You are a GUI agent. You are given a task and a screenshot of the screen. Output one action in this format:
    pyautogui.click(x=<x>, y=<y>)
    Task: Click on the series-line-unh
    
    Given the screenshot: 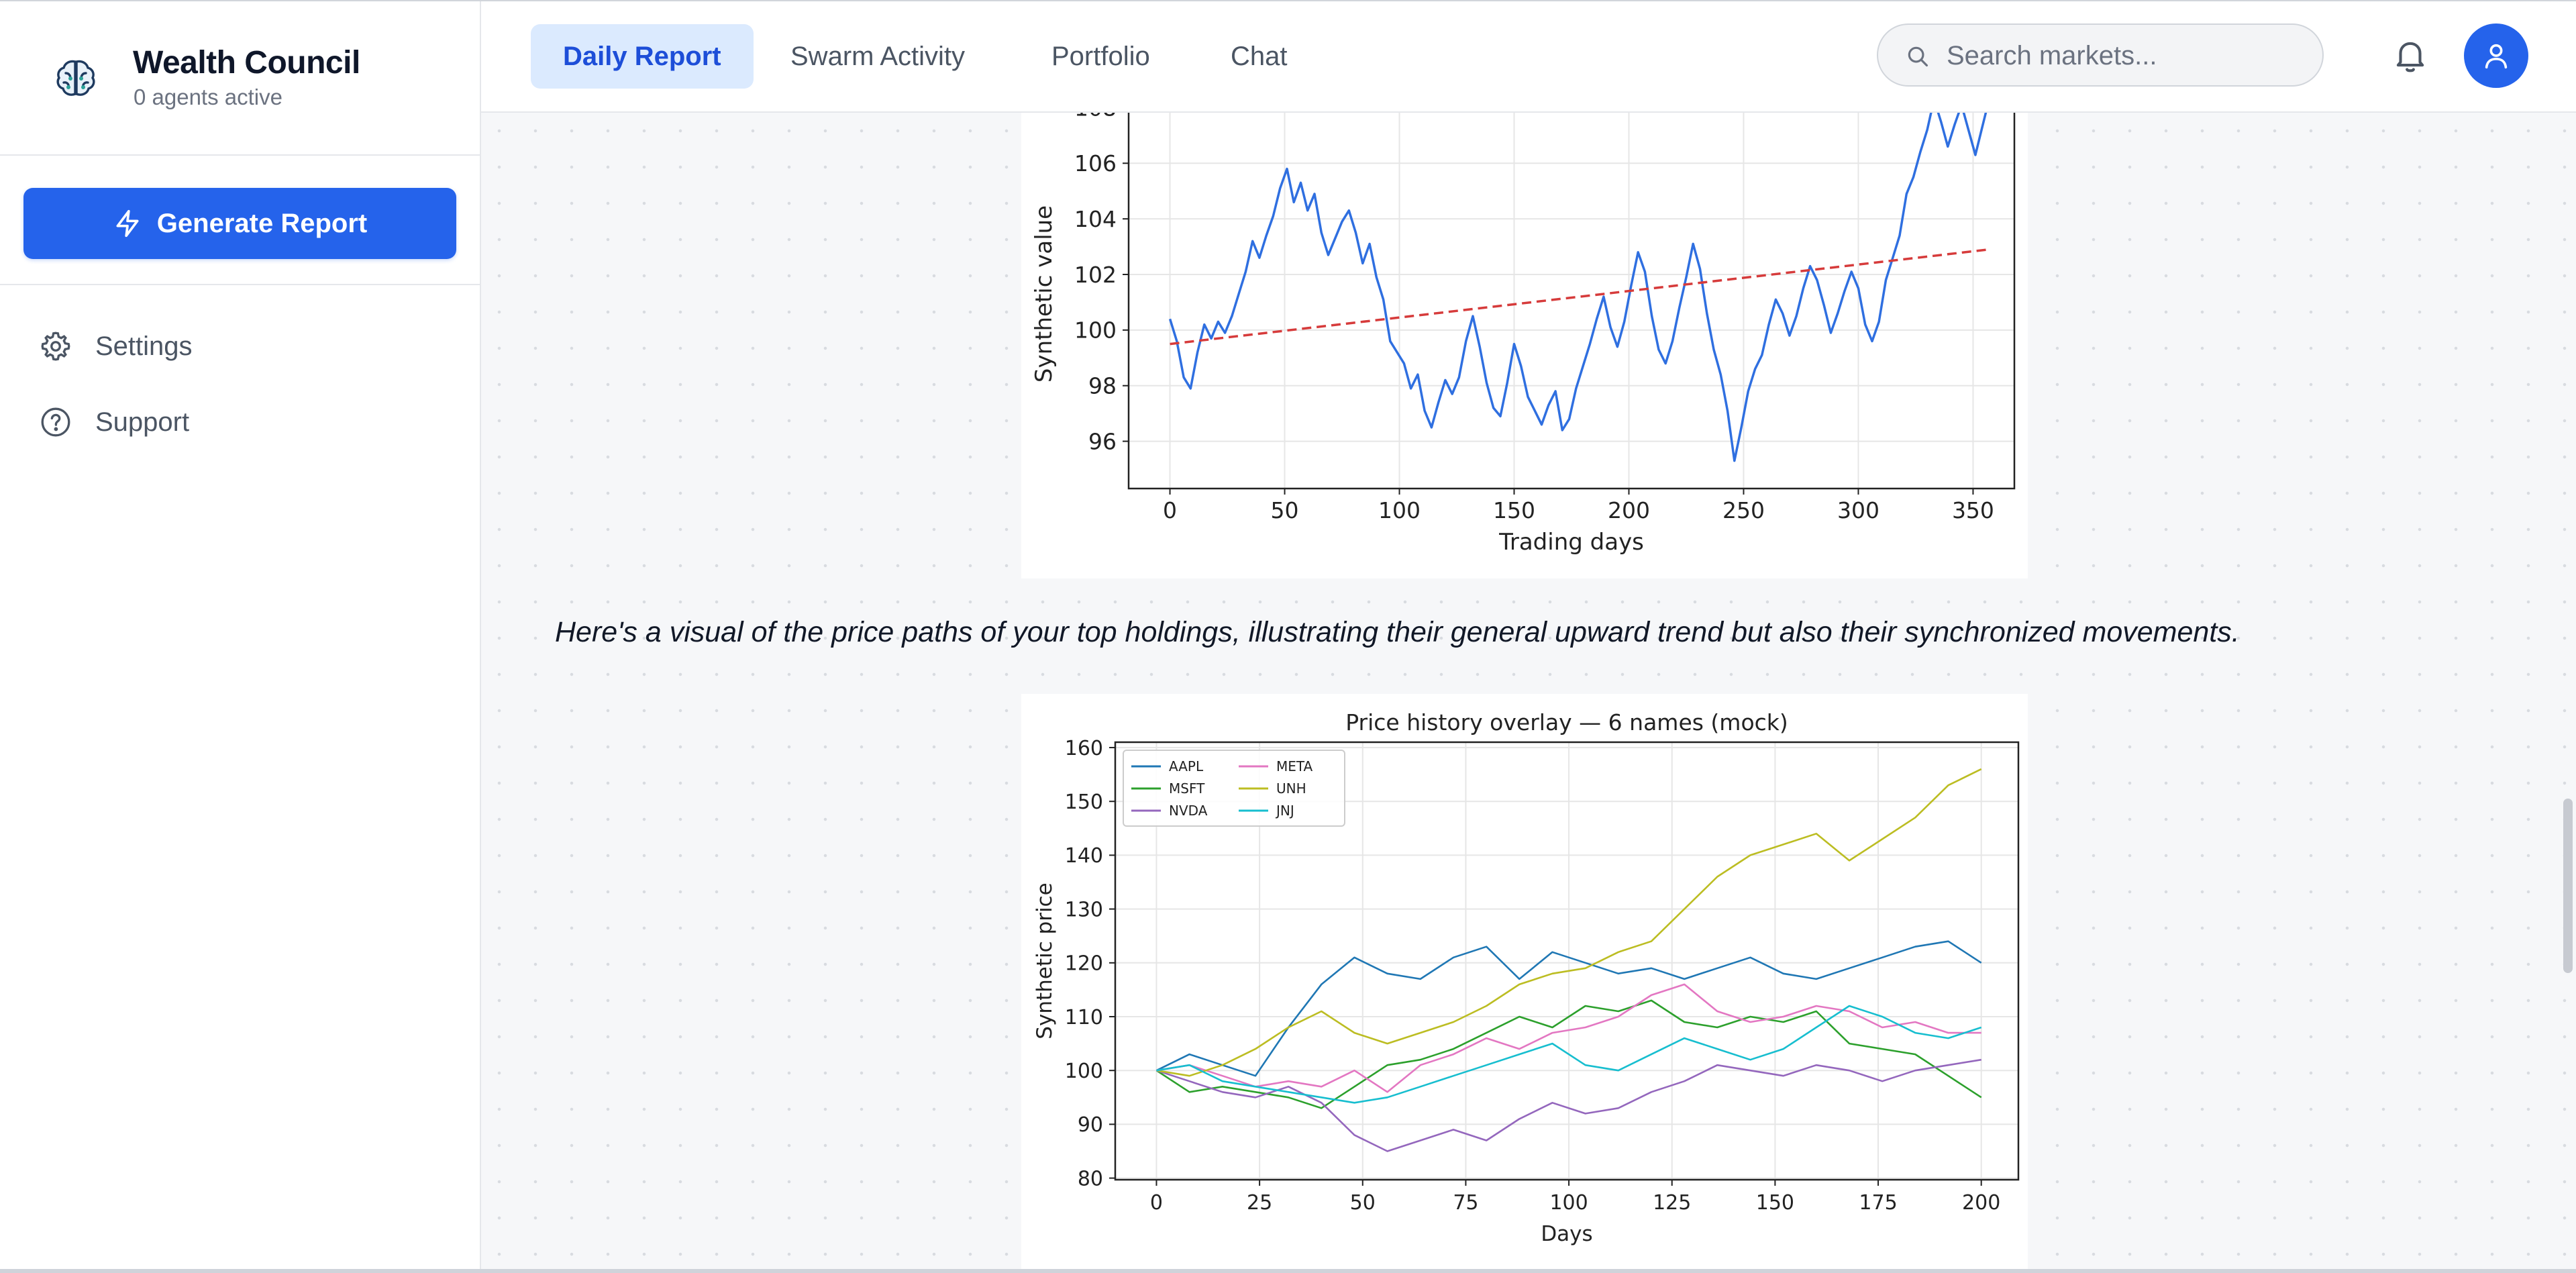 What is the action you would take?
    pyautogui.click(x=1569, y=922)
    